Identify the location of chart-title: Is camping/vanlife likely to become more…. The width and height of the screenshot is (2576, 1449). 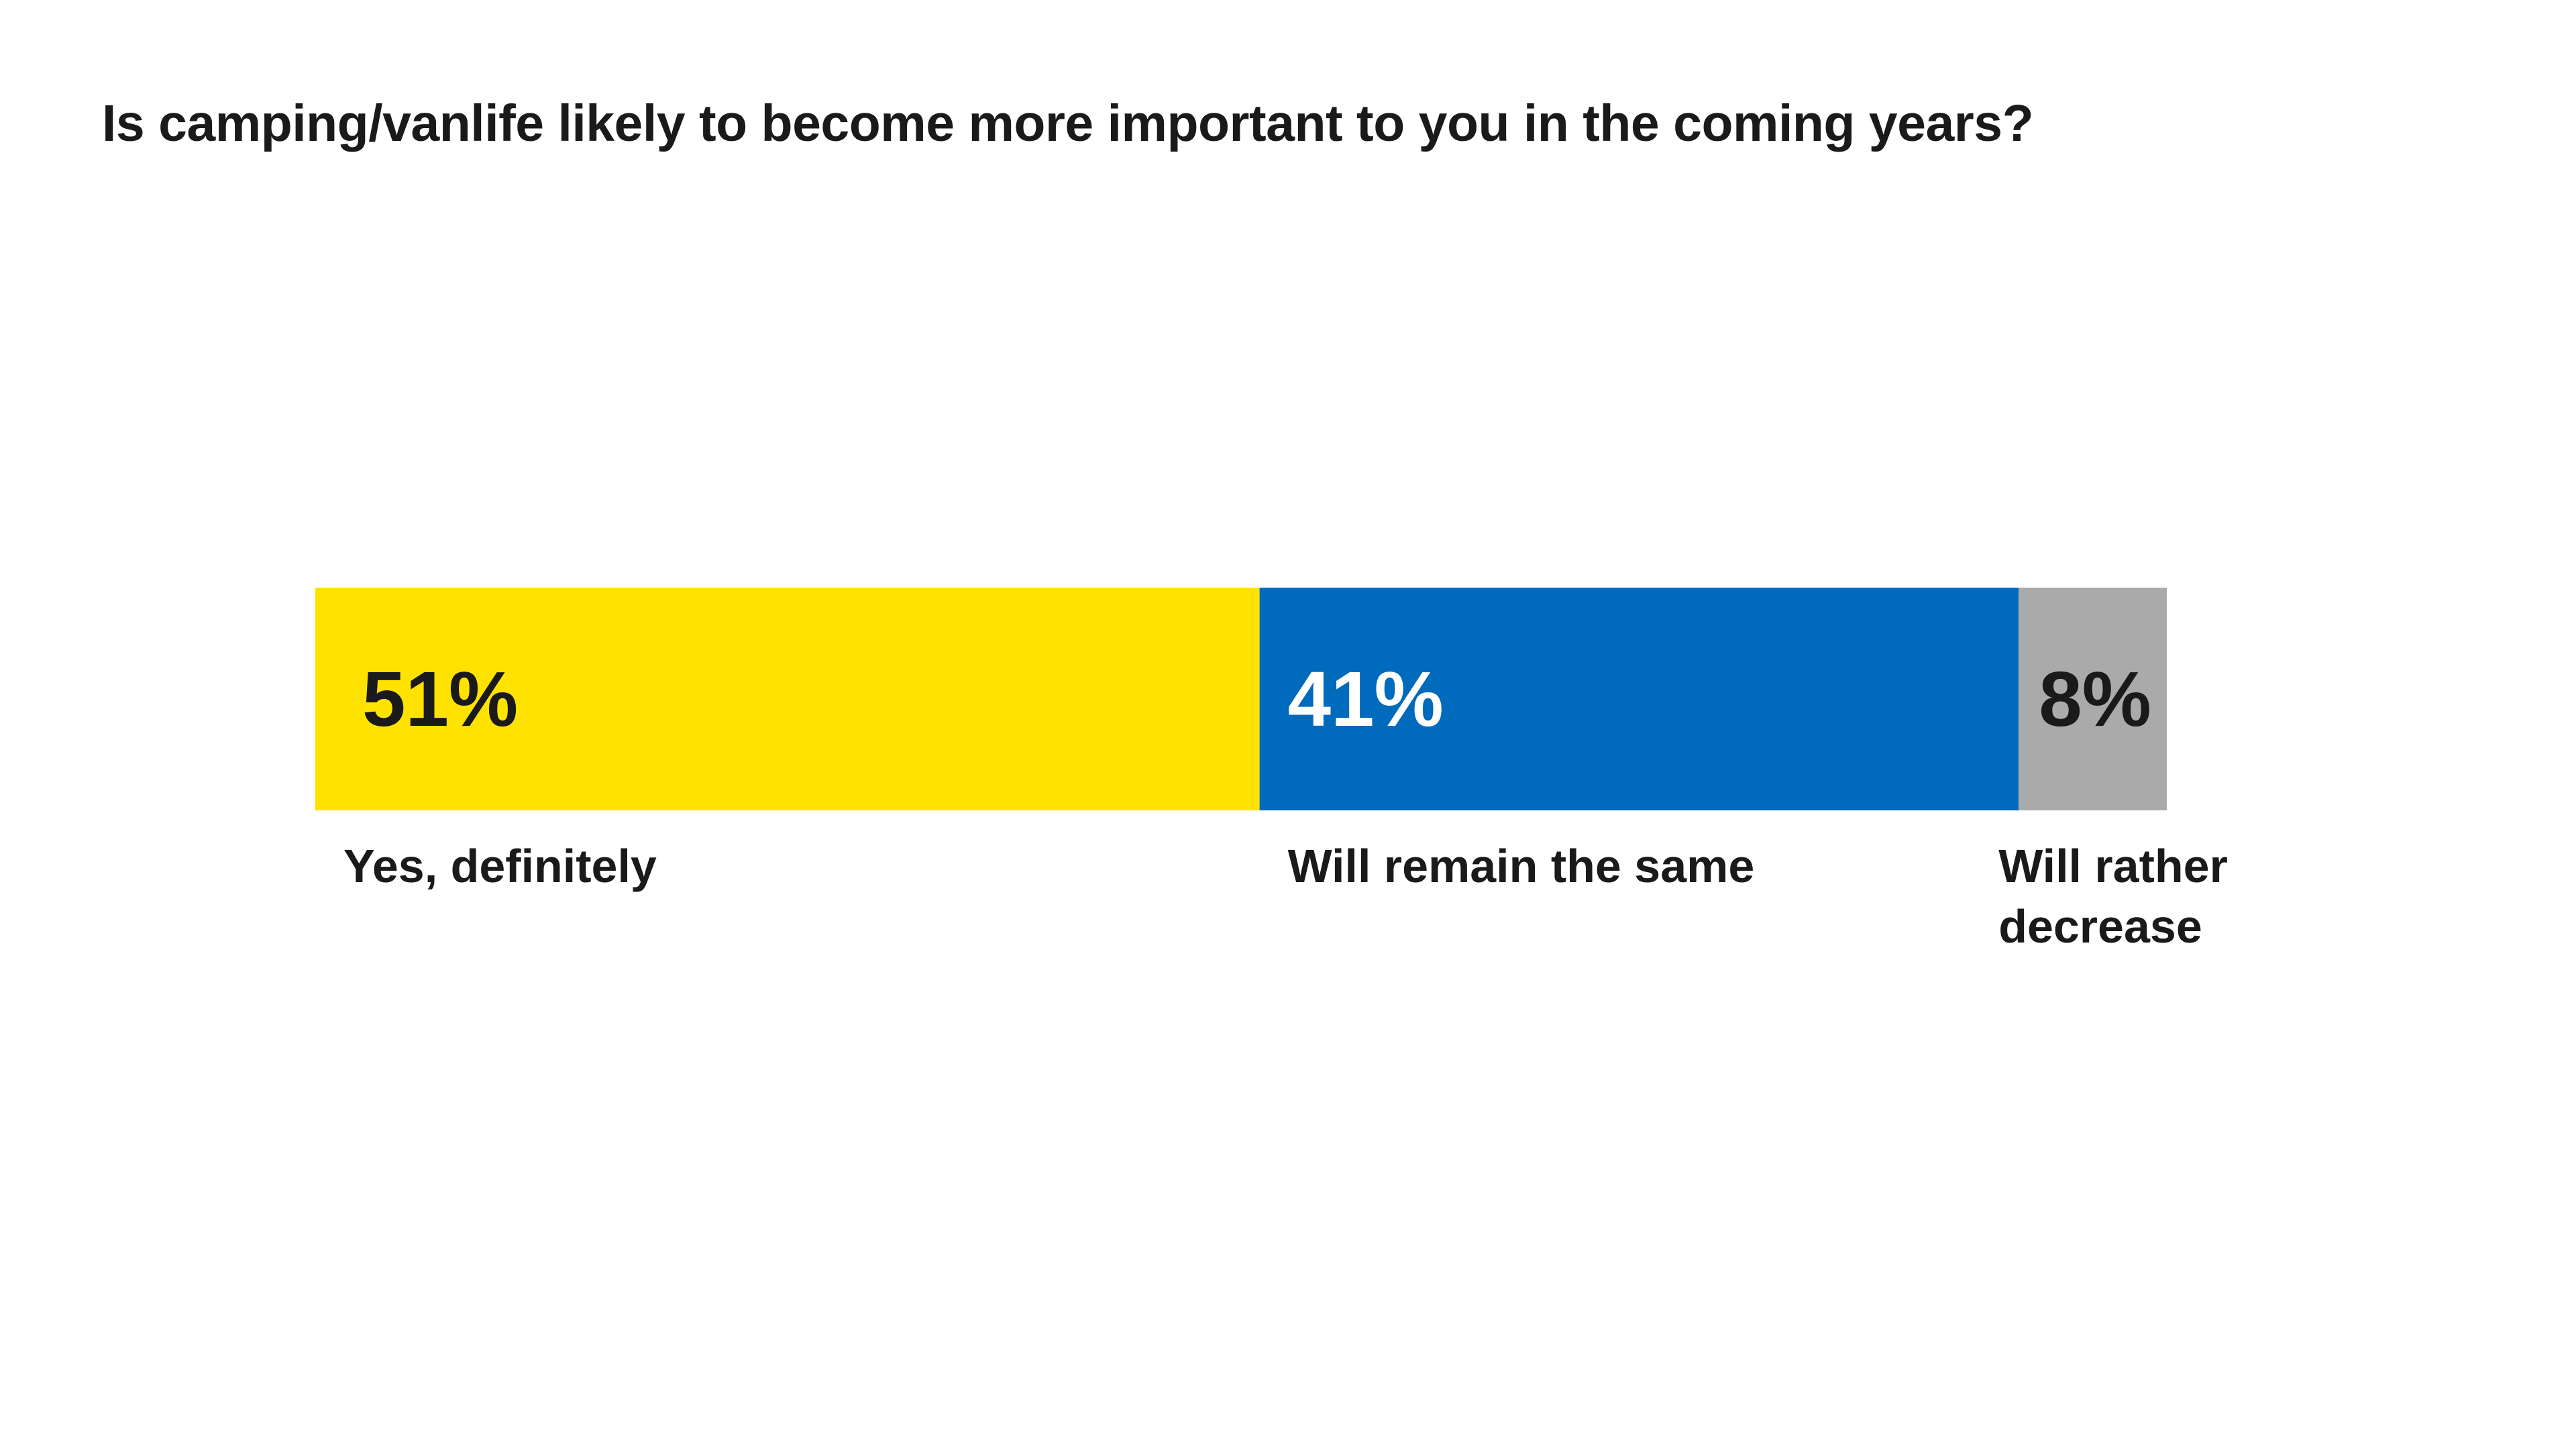
(1068, 123).